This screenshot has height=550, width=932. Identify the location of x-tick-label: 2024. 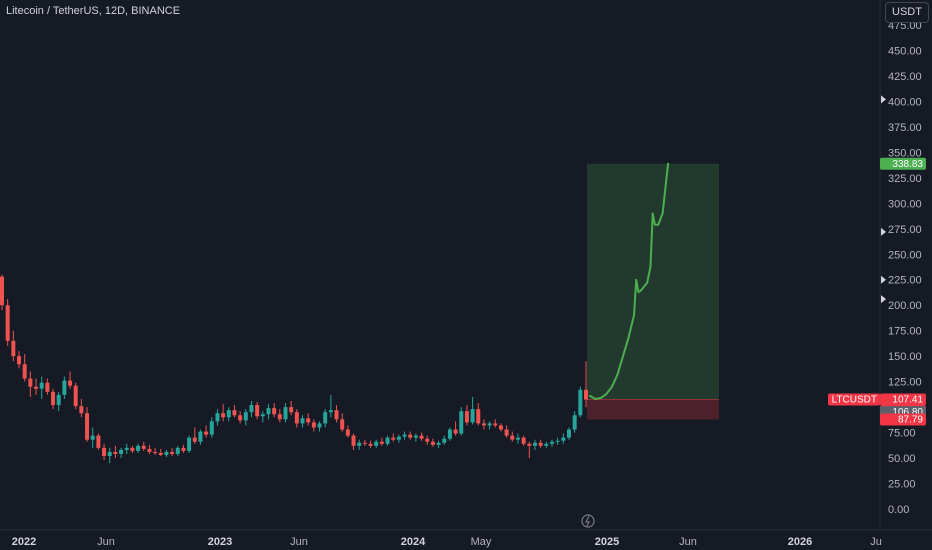
(413, 542).